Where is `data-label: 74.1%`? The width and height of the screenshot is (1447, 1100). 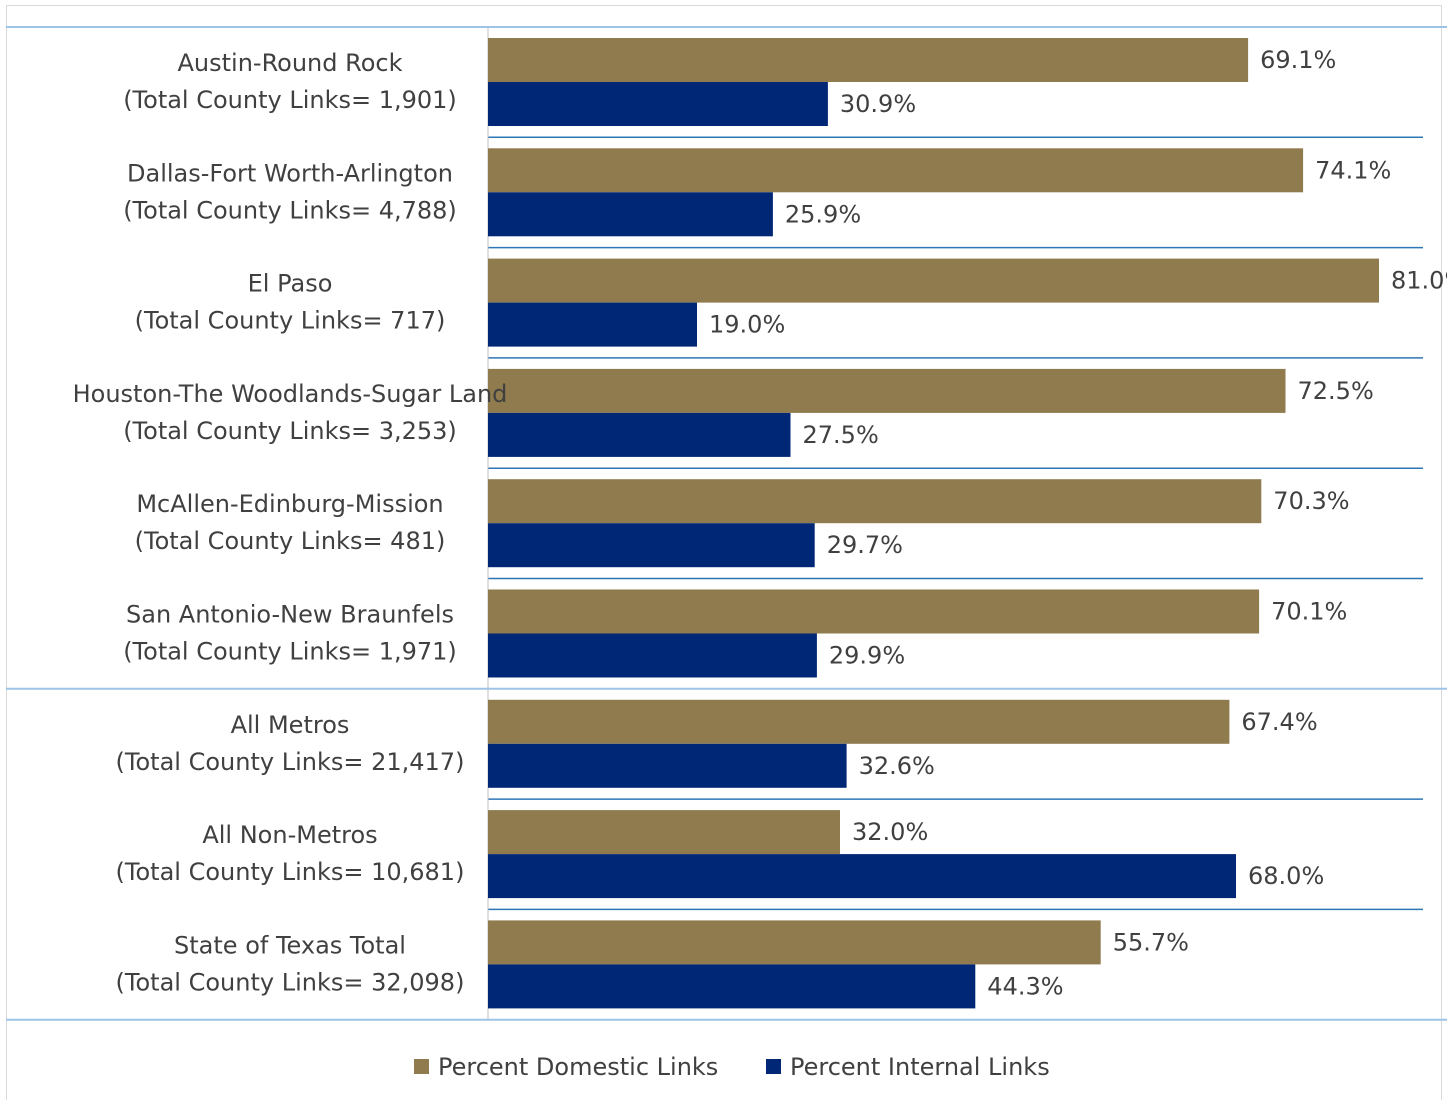
data-label: 74.1% is located at coordinates (1353, 170).